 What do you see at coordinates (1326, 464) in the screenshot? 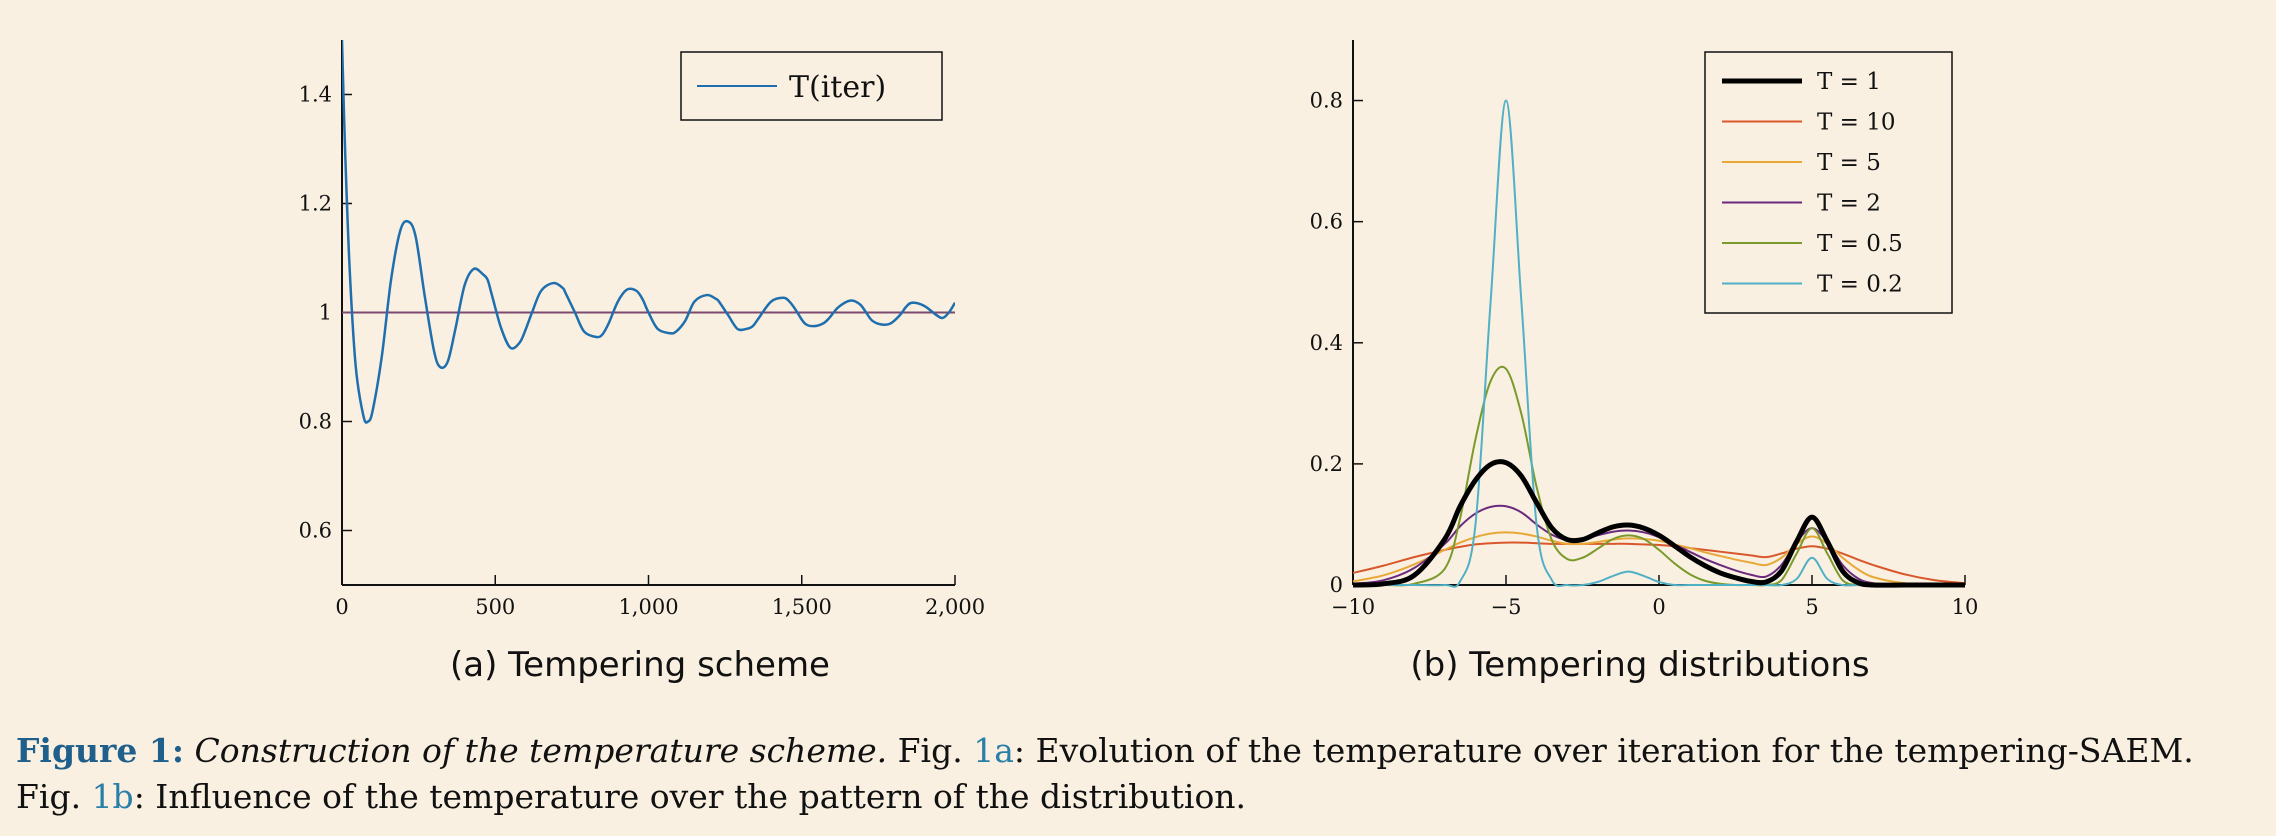
I see `y-tick-label: 0.2` at bounding box center [1326, 464].